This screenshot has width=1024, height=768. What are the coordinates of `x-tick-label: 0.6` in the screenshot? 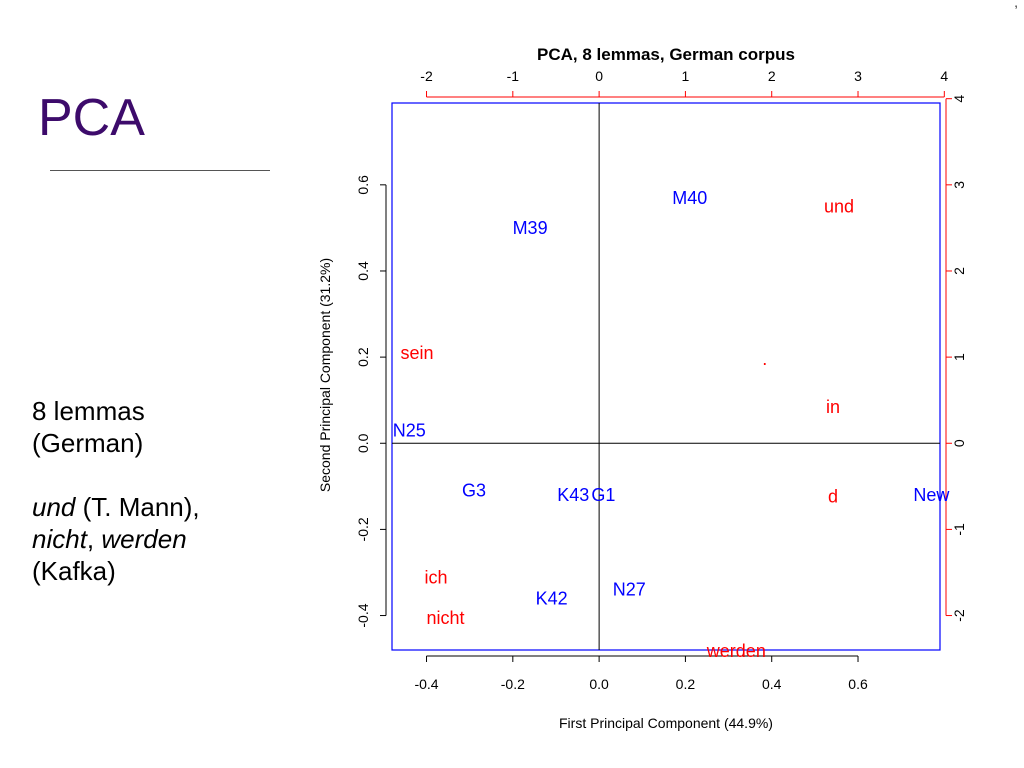 It's located at (858, 684).